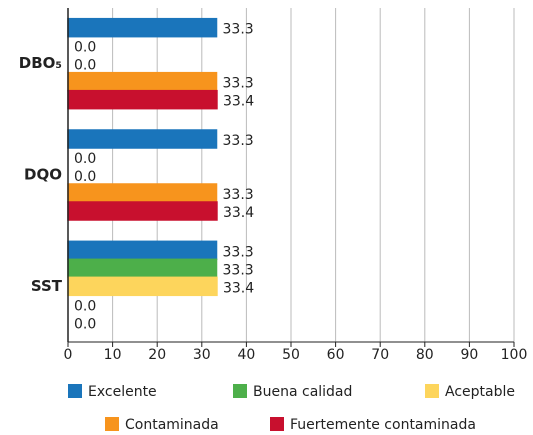  Describe the element at coordinates (113, 355) in the screenshot. I see `x-tick-label: 10` at that location.